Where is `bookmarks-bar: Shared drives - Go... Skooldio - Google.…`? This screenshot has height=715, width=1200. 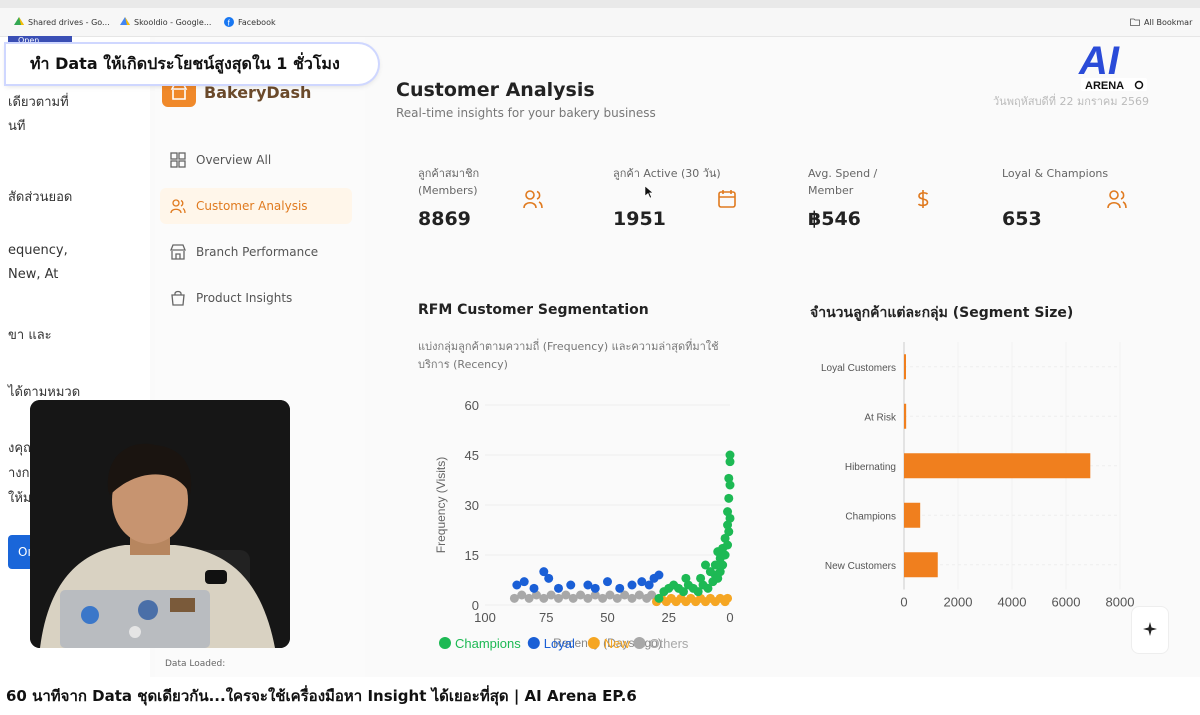 bookmarks-bar: Shared drives - Go... Skooldio - Google.… is located at coordinates (600, 18).